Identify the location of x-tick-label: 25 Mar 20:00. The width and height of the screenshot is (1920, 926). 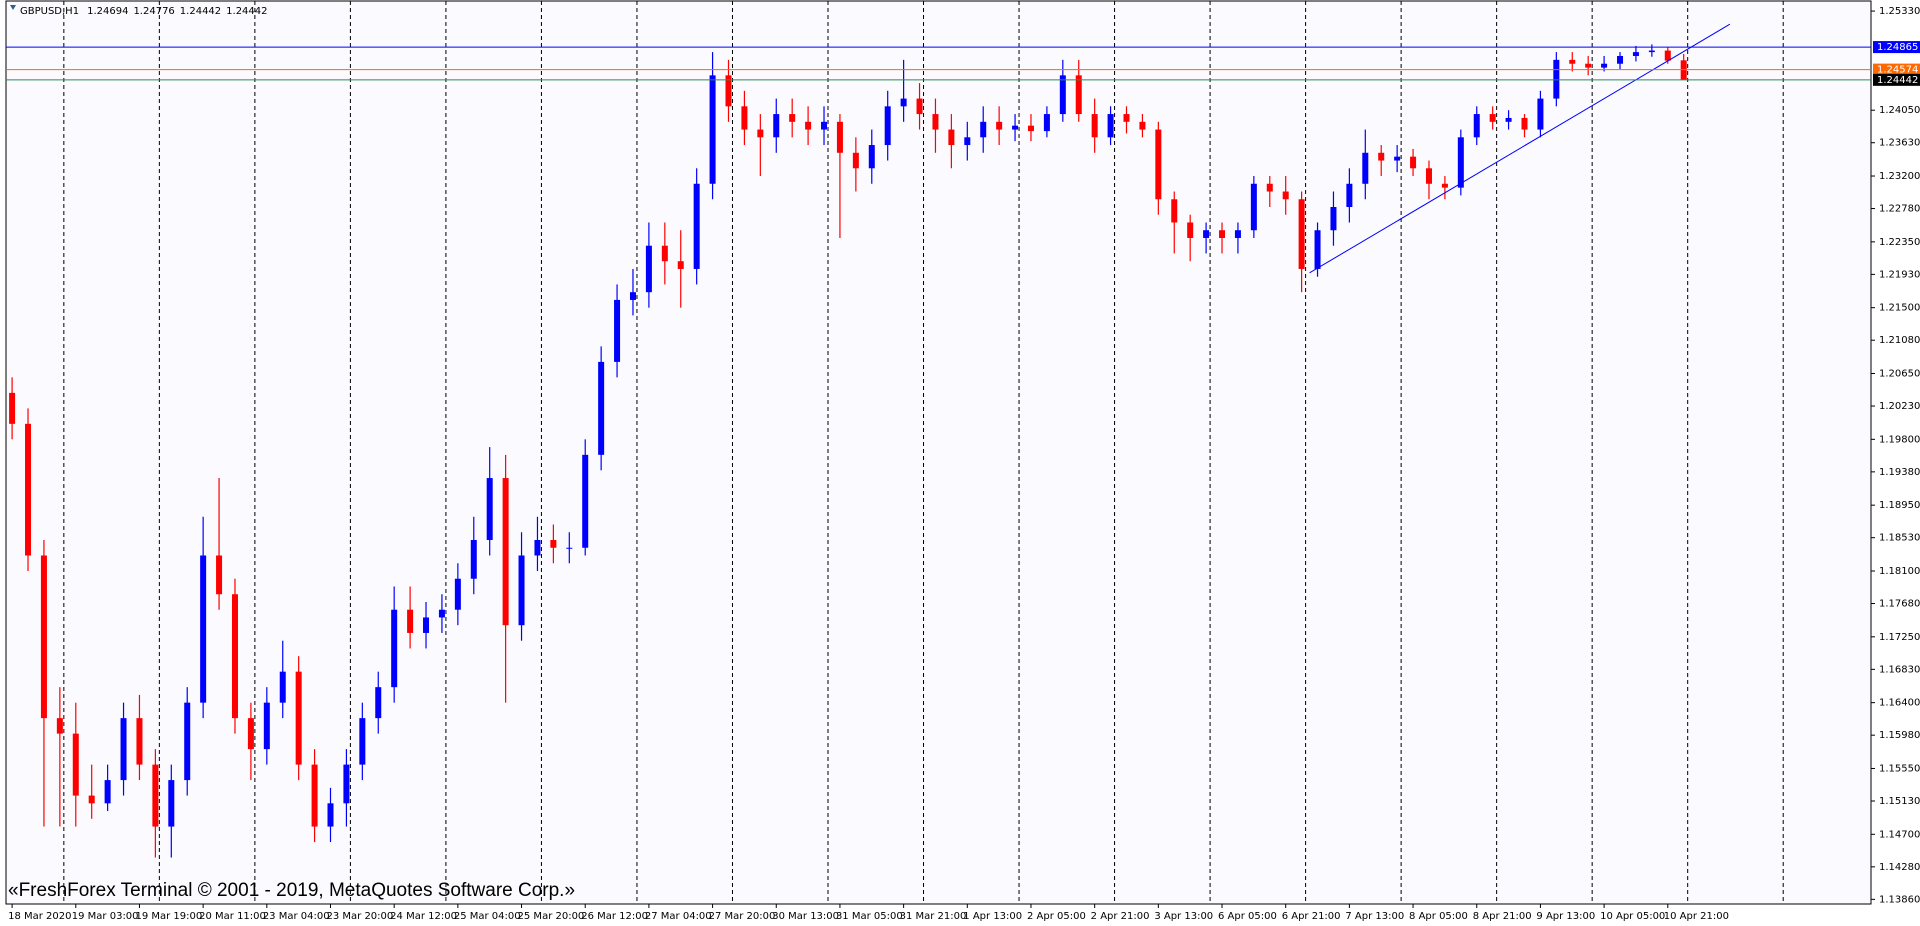
(551, 916).